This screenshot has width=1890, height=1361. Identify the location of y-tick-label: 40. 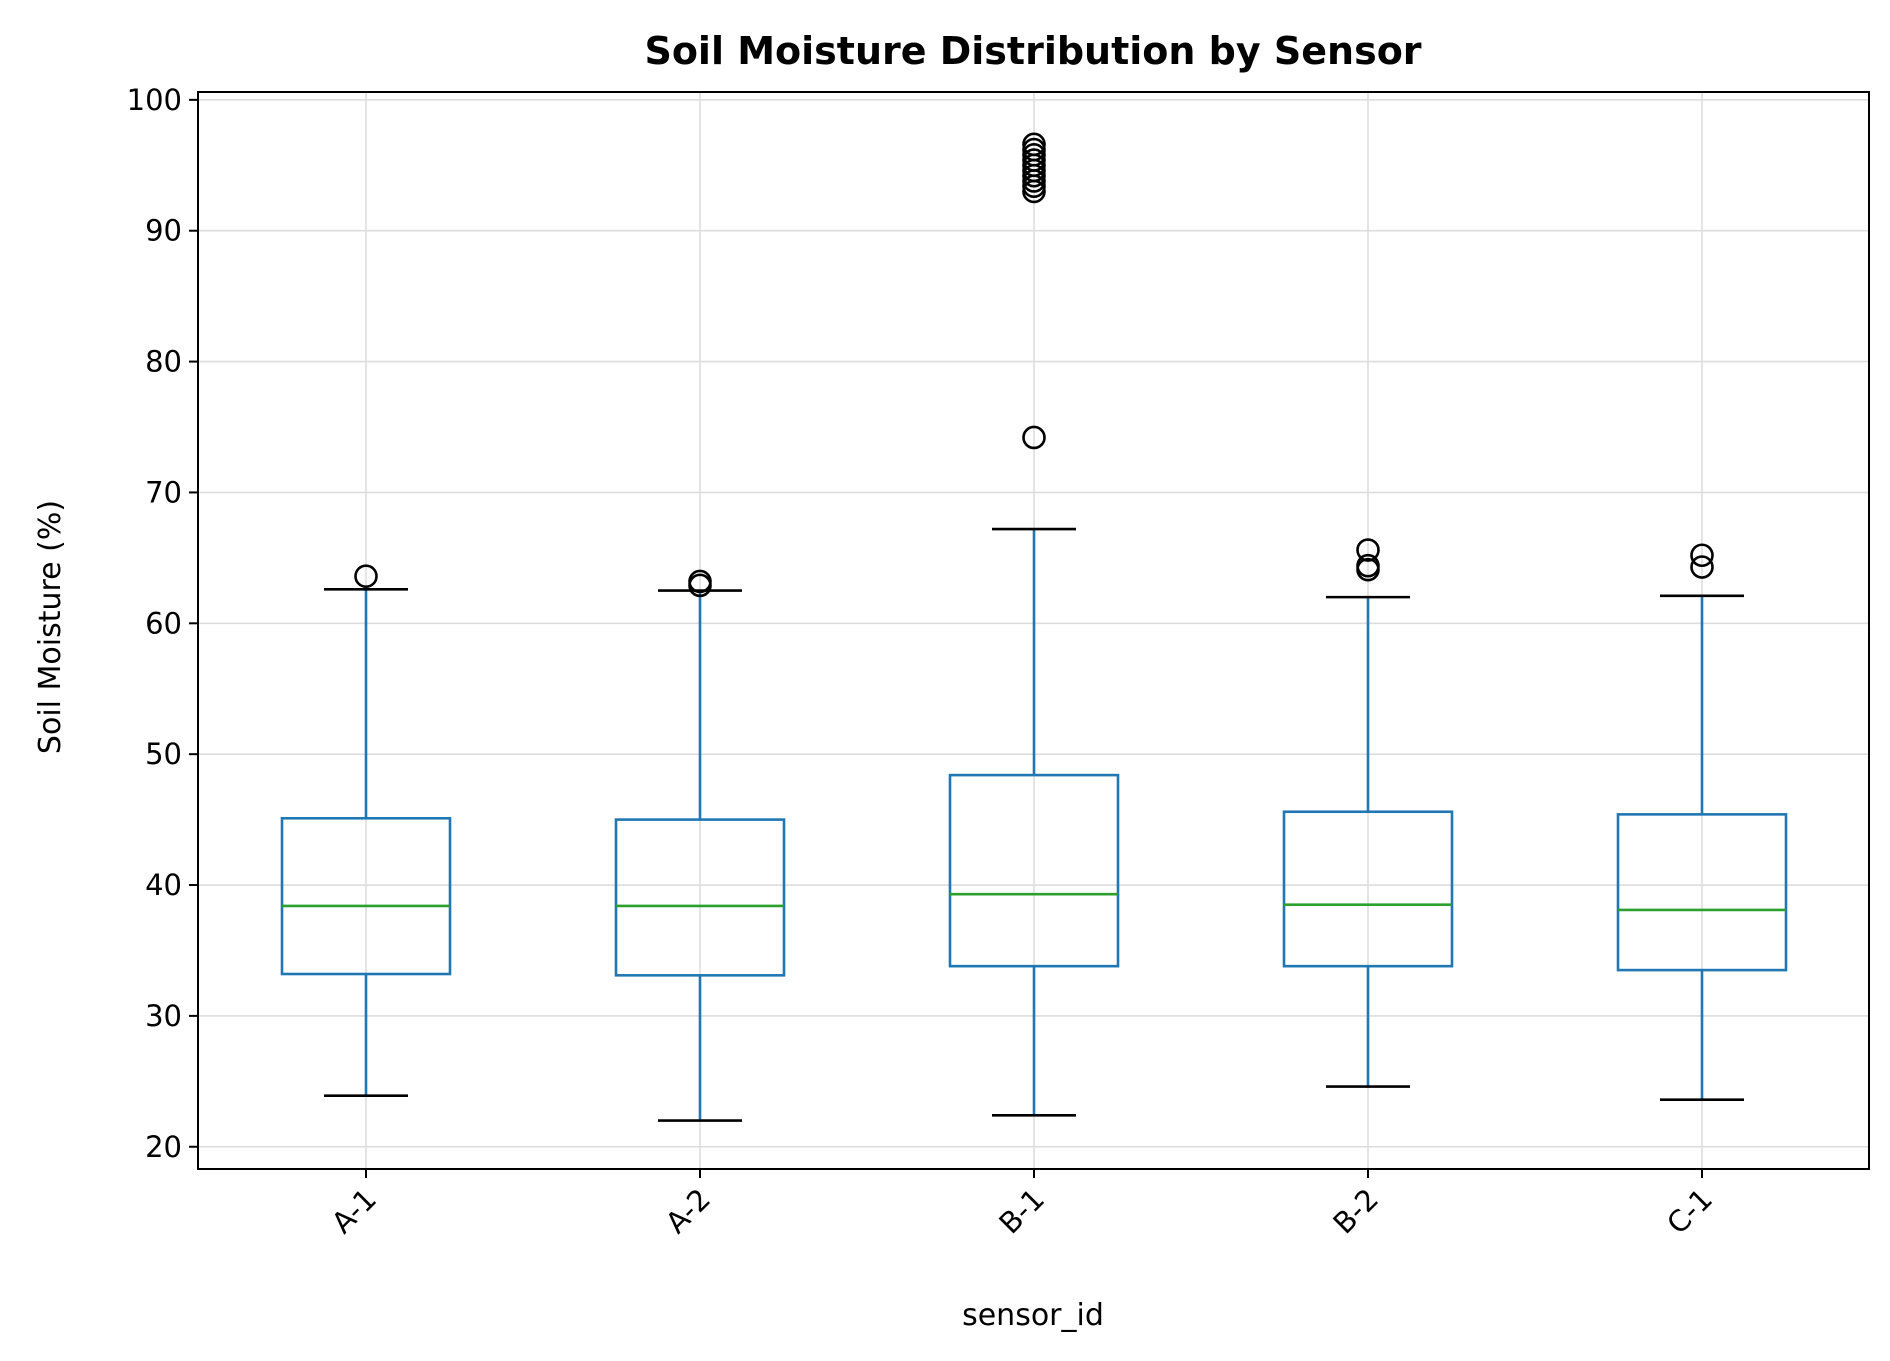
(163, 885).